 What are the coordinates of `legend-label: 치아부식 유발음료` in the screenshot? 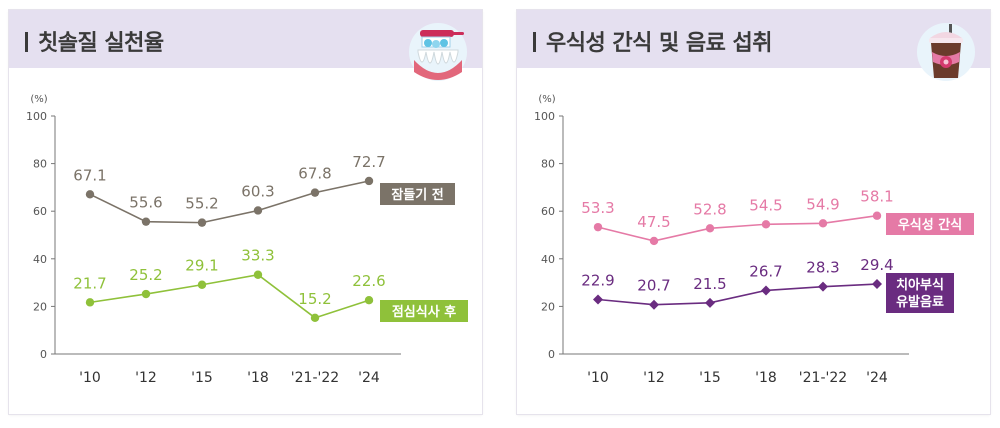 It's located at (920, 293).